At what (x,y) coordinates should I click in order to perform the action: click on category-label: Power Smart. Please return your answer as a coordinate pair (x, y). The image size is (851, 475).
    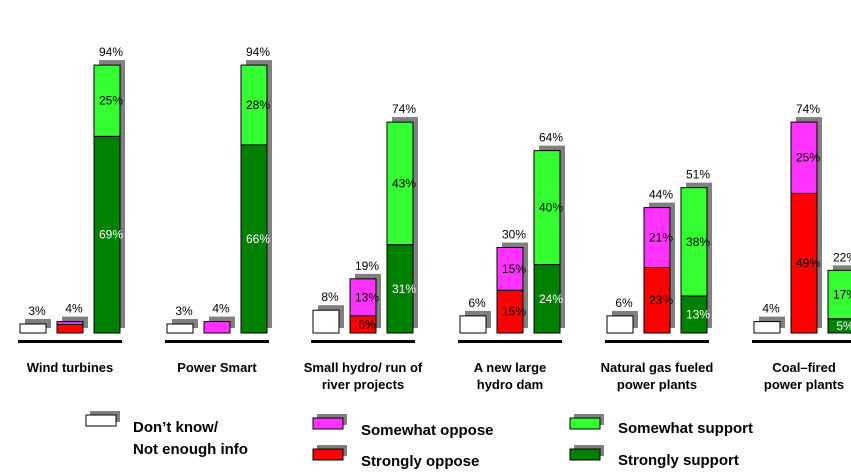
    Looking at the image, I should click on (217, 367).